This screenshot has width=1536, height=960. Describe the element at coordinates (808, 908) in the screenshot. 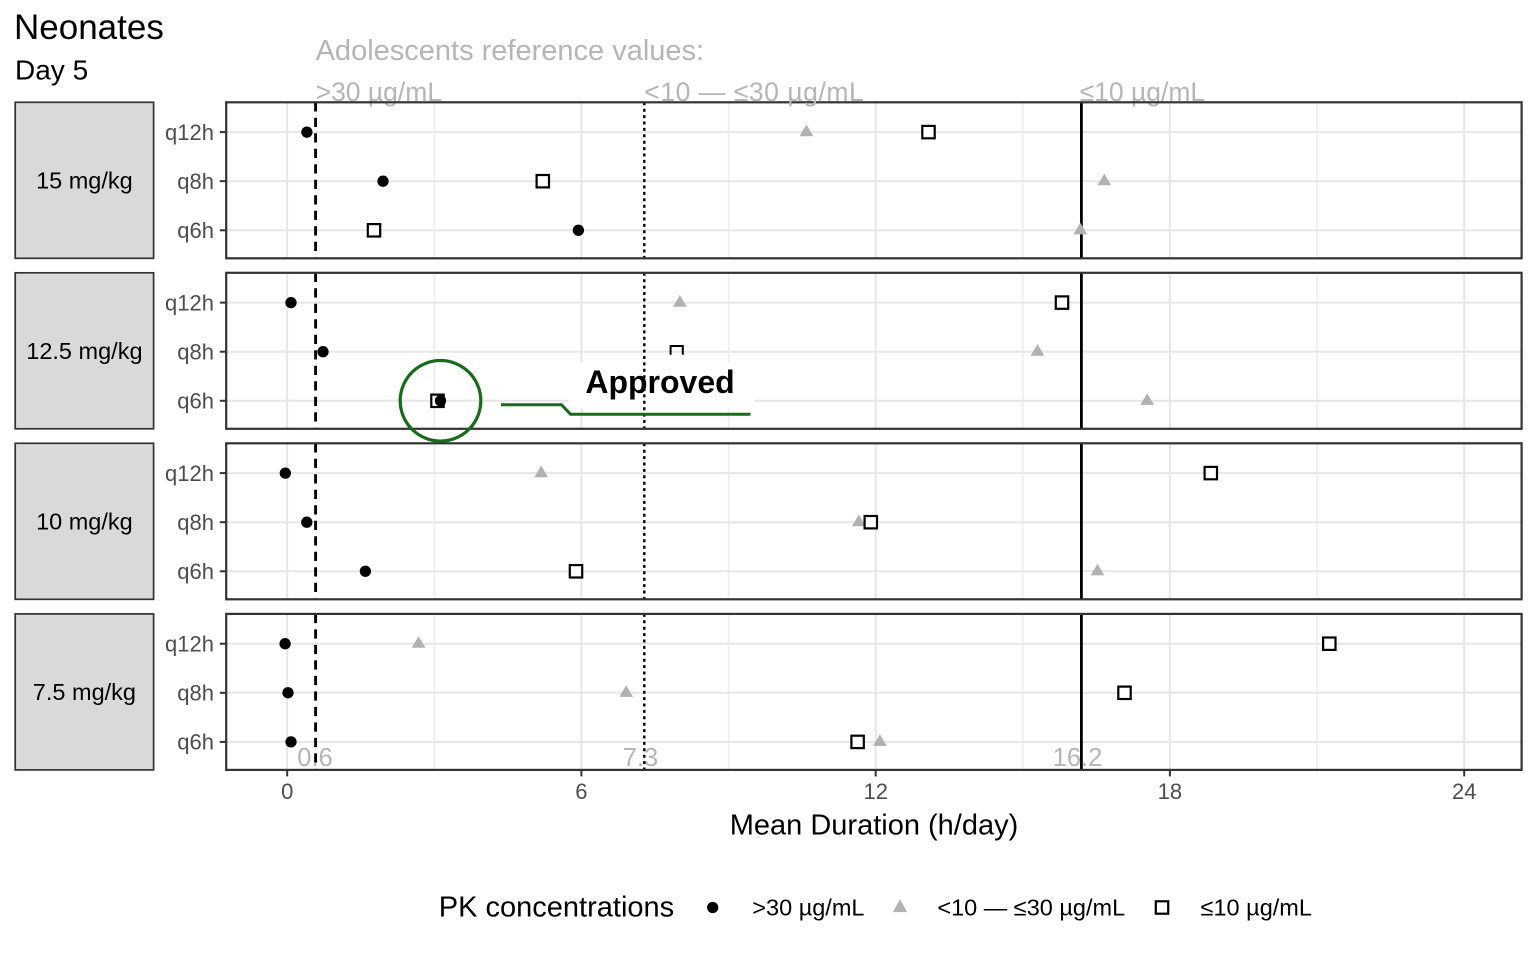

I see `svg-text: >30 µg/mL` at that location.